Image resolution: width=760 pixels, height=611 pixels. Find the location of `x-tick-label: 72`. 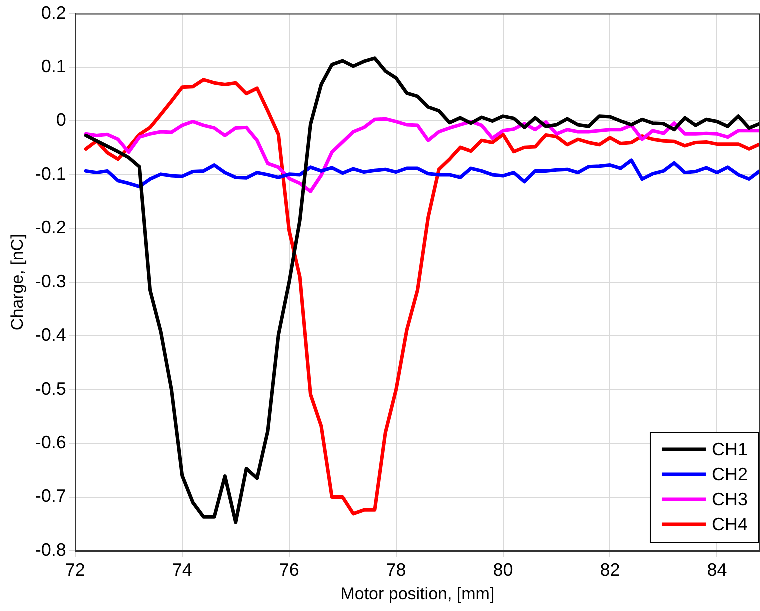

x-tick-label: 72 is located at coordinates (75, 570).